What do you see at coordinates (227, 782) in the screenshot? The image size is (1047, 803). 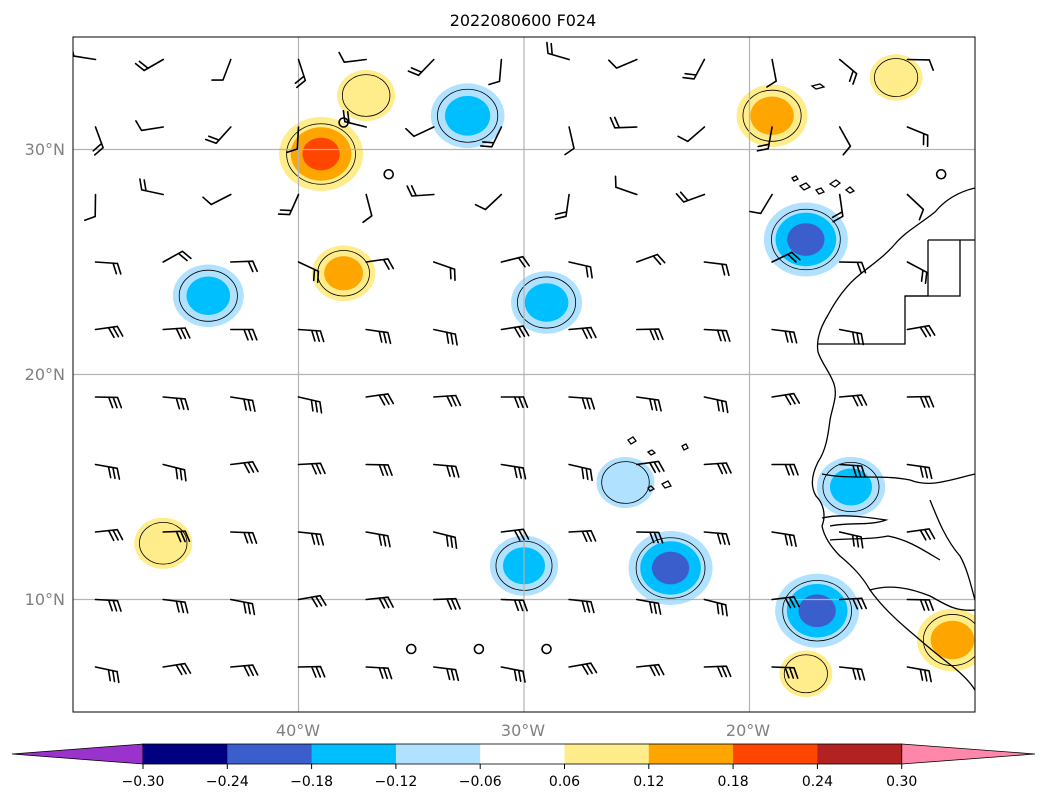 I see `colorbar-tick-label: −0.24` at bounding box center [227, 782].